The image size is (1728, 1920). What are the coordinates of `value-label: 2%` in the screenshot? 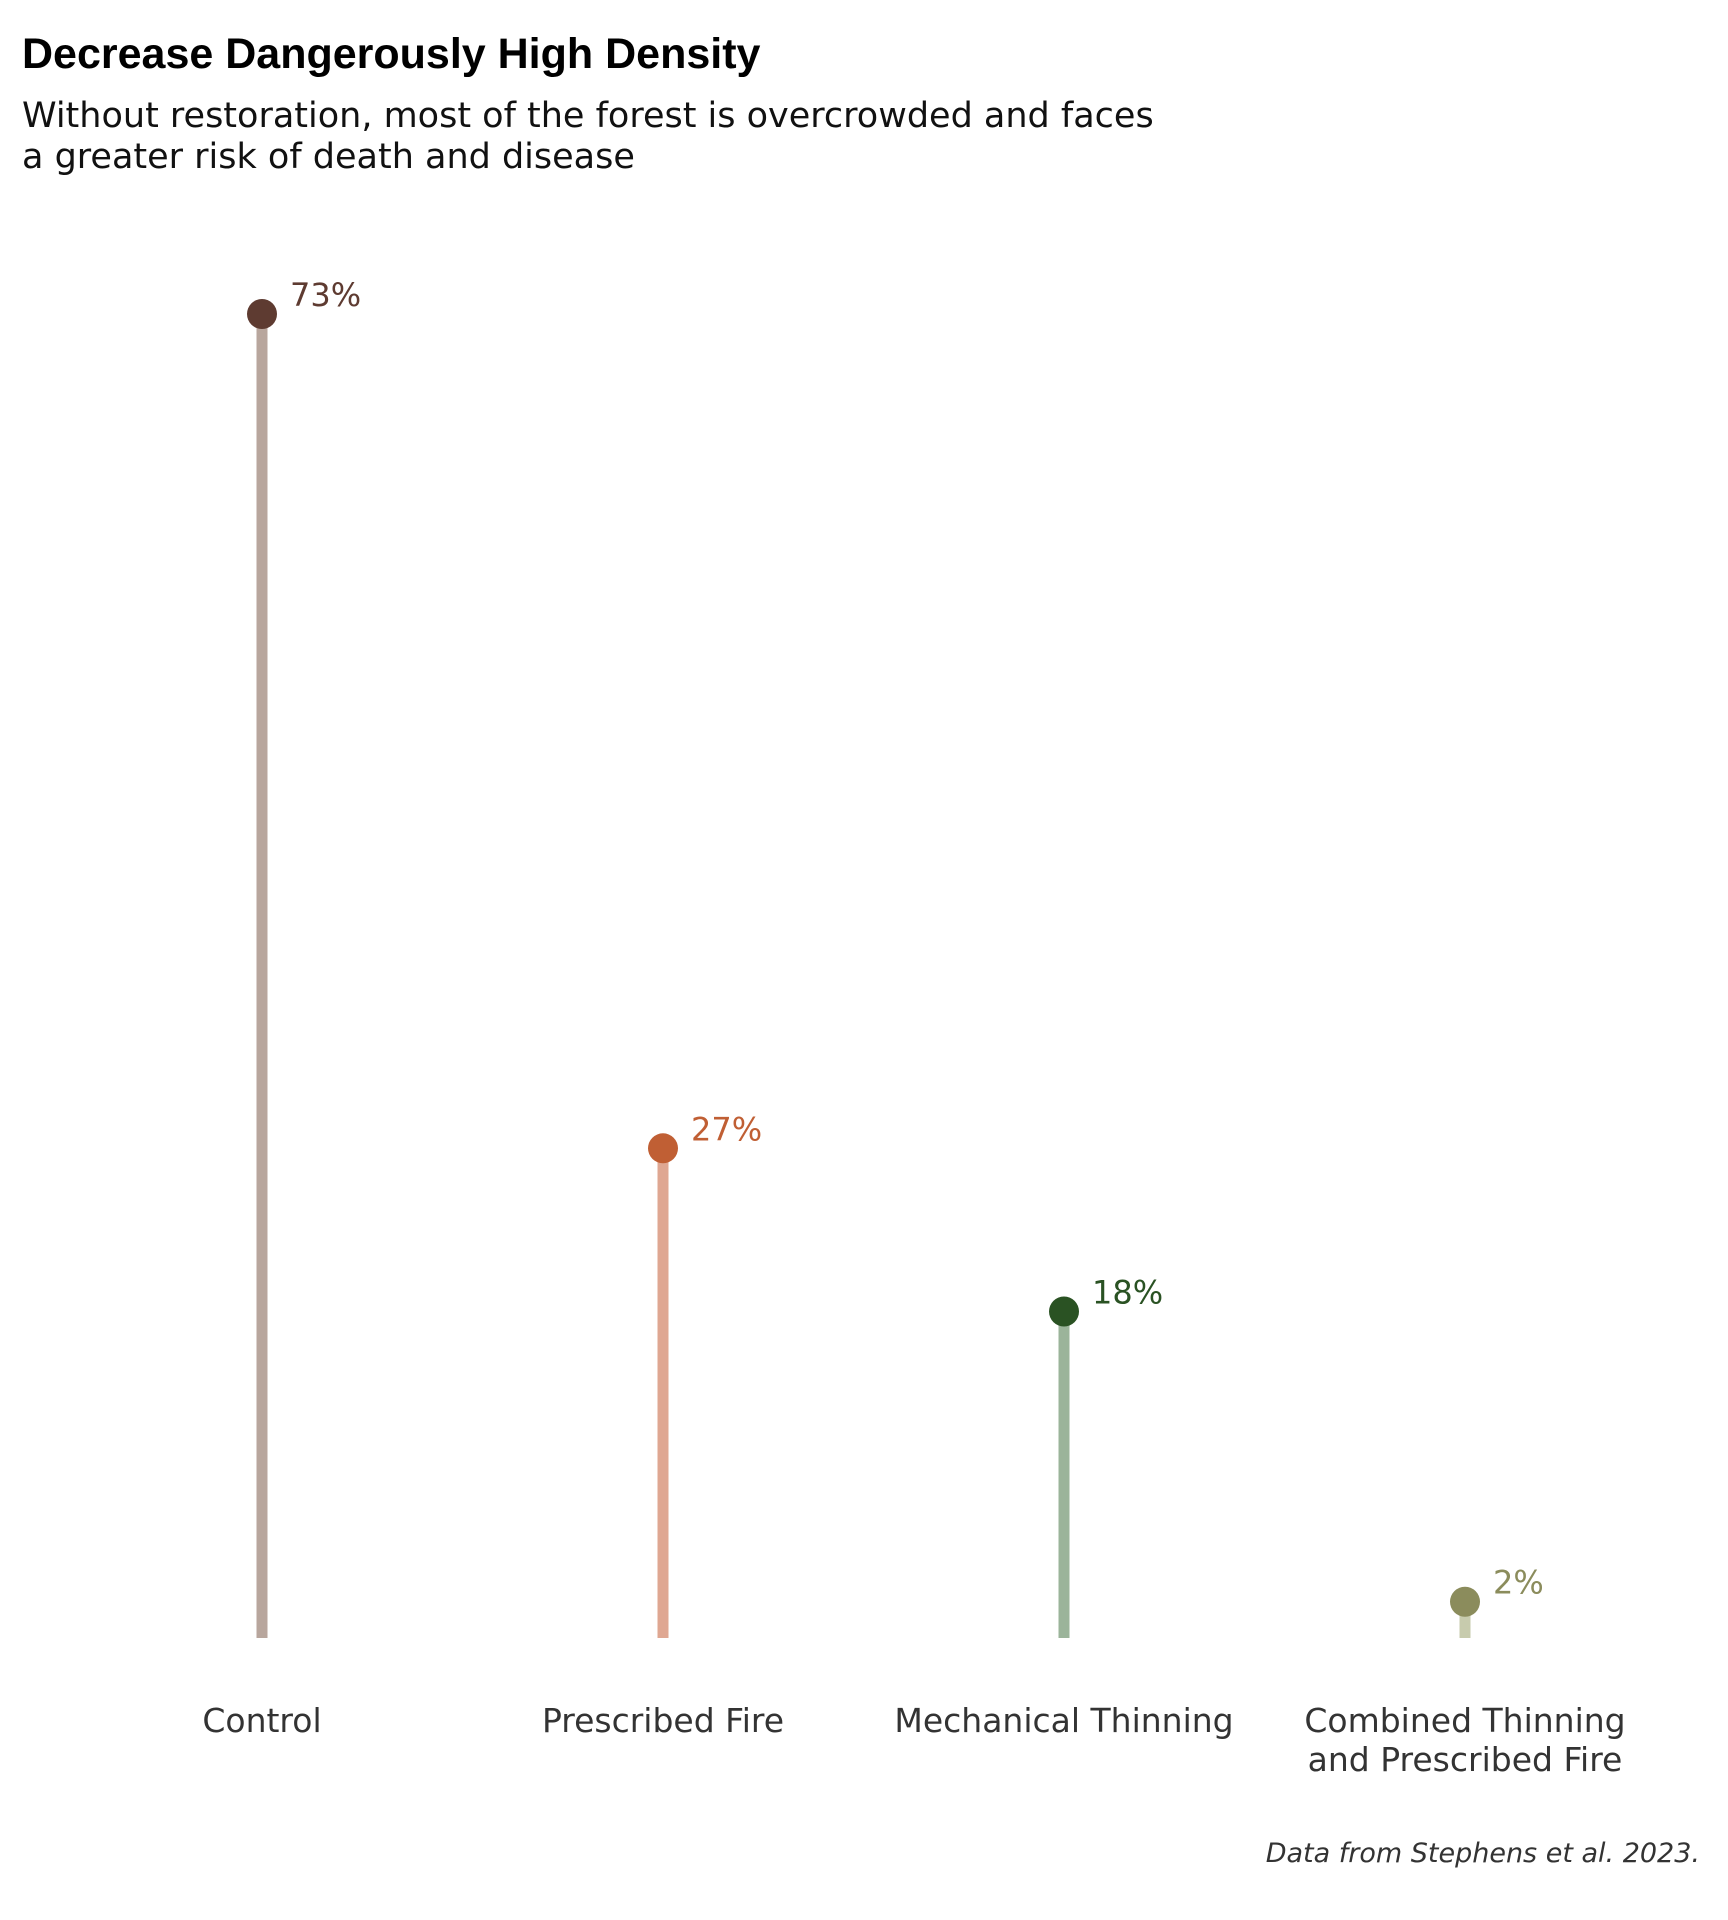 It's located at (1518, 1583).